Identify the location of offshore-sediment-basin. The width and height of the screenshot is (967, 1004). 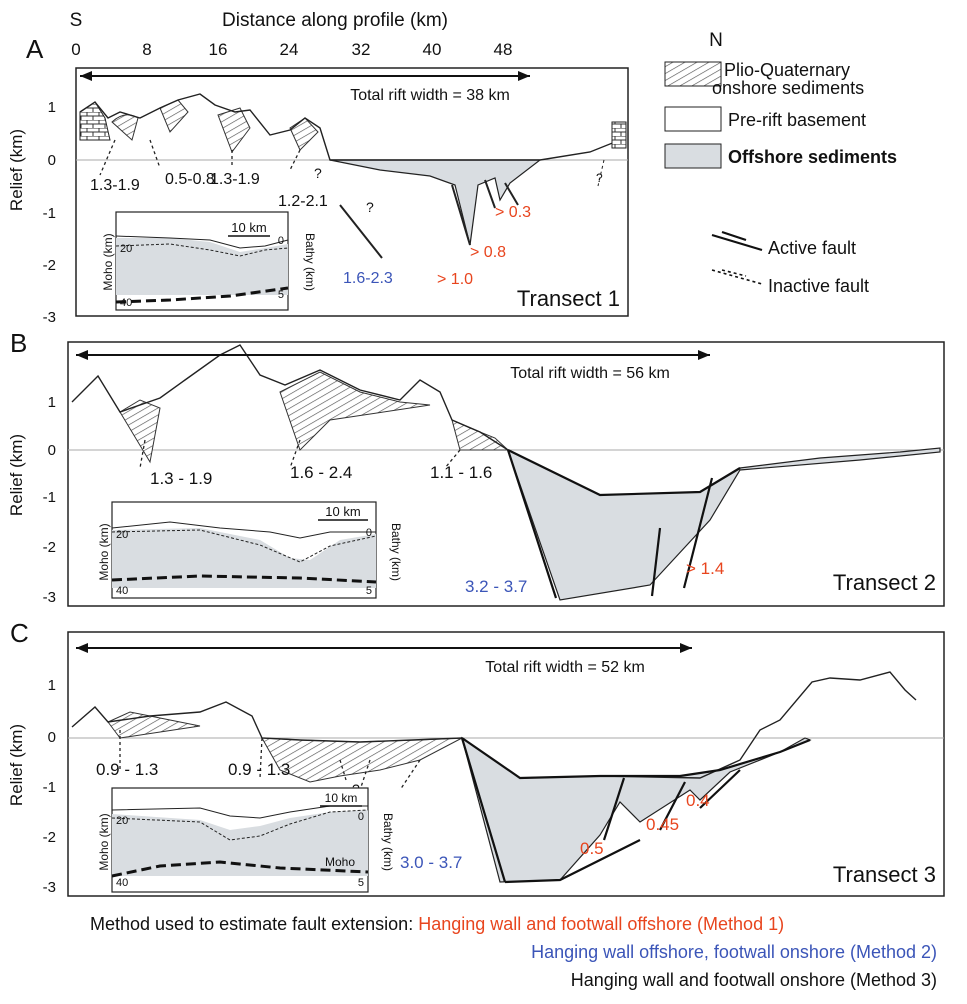
(435, 202).